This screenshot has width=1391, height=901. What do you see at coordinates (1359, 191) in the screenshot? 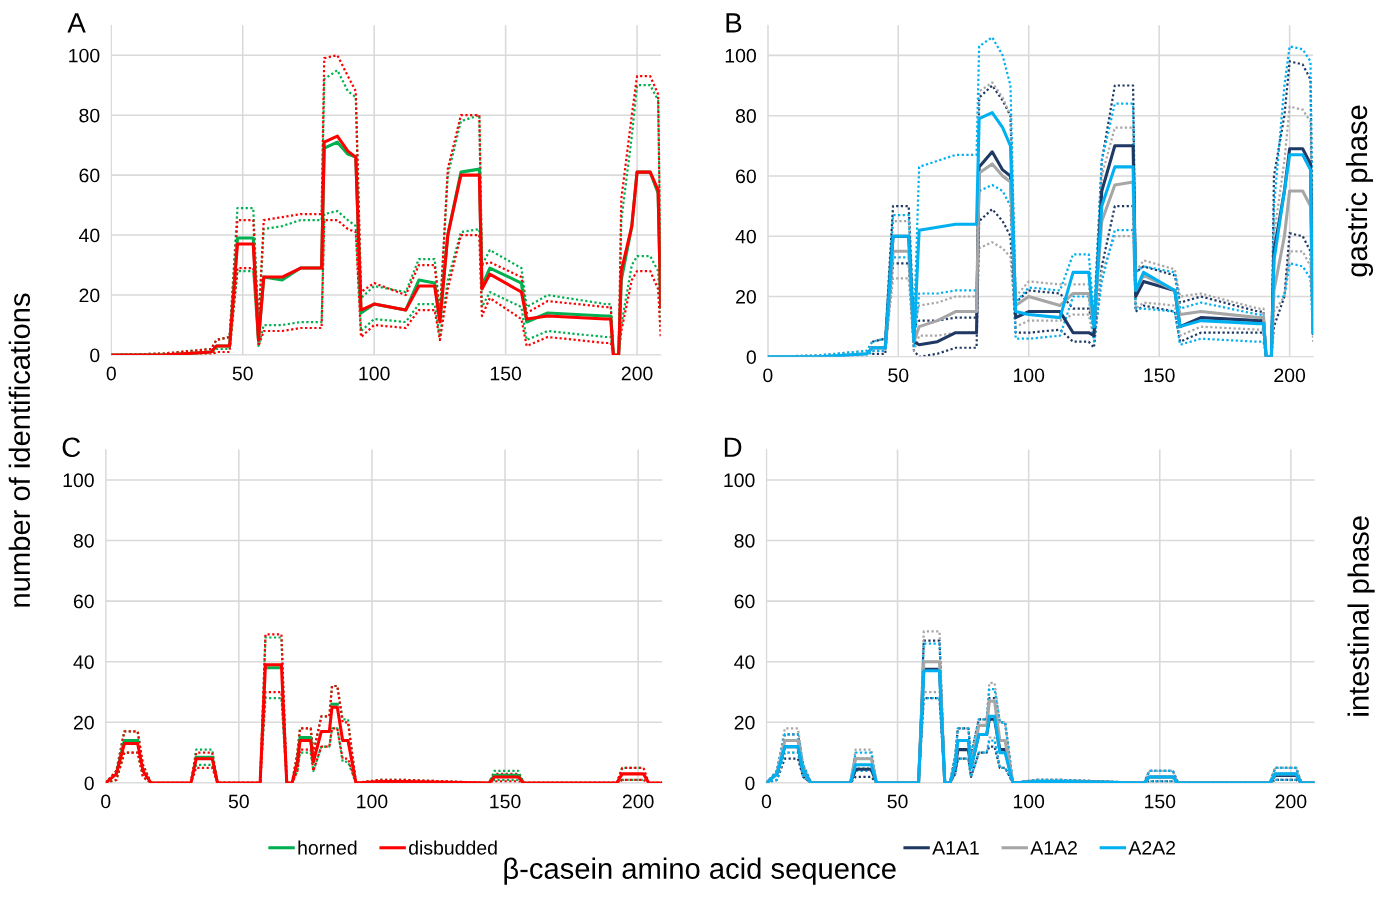
I see `text: gastric phase` at bounding box center [1359, 191].